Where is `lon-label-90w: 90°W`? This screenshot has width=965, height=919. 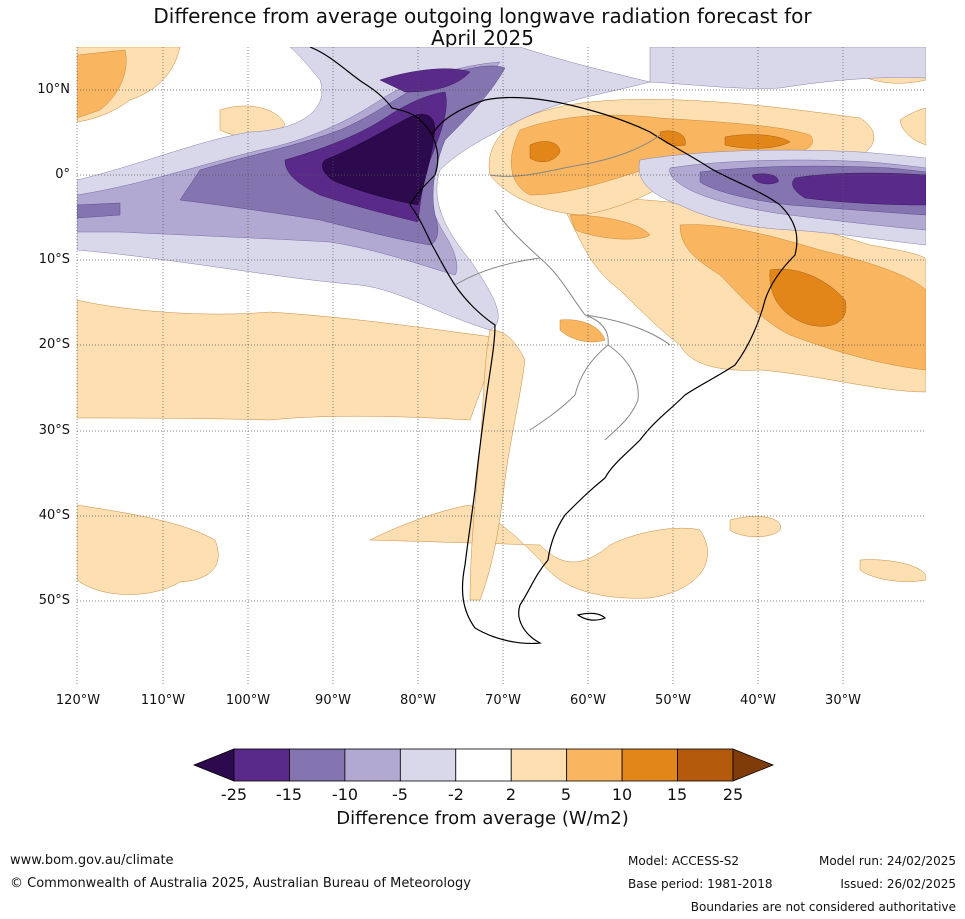 lon-label-90w: 90°W is located at coordinates (333, 700).